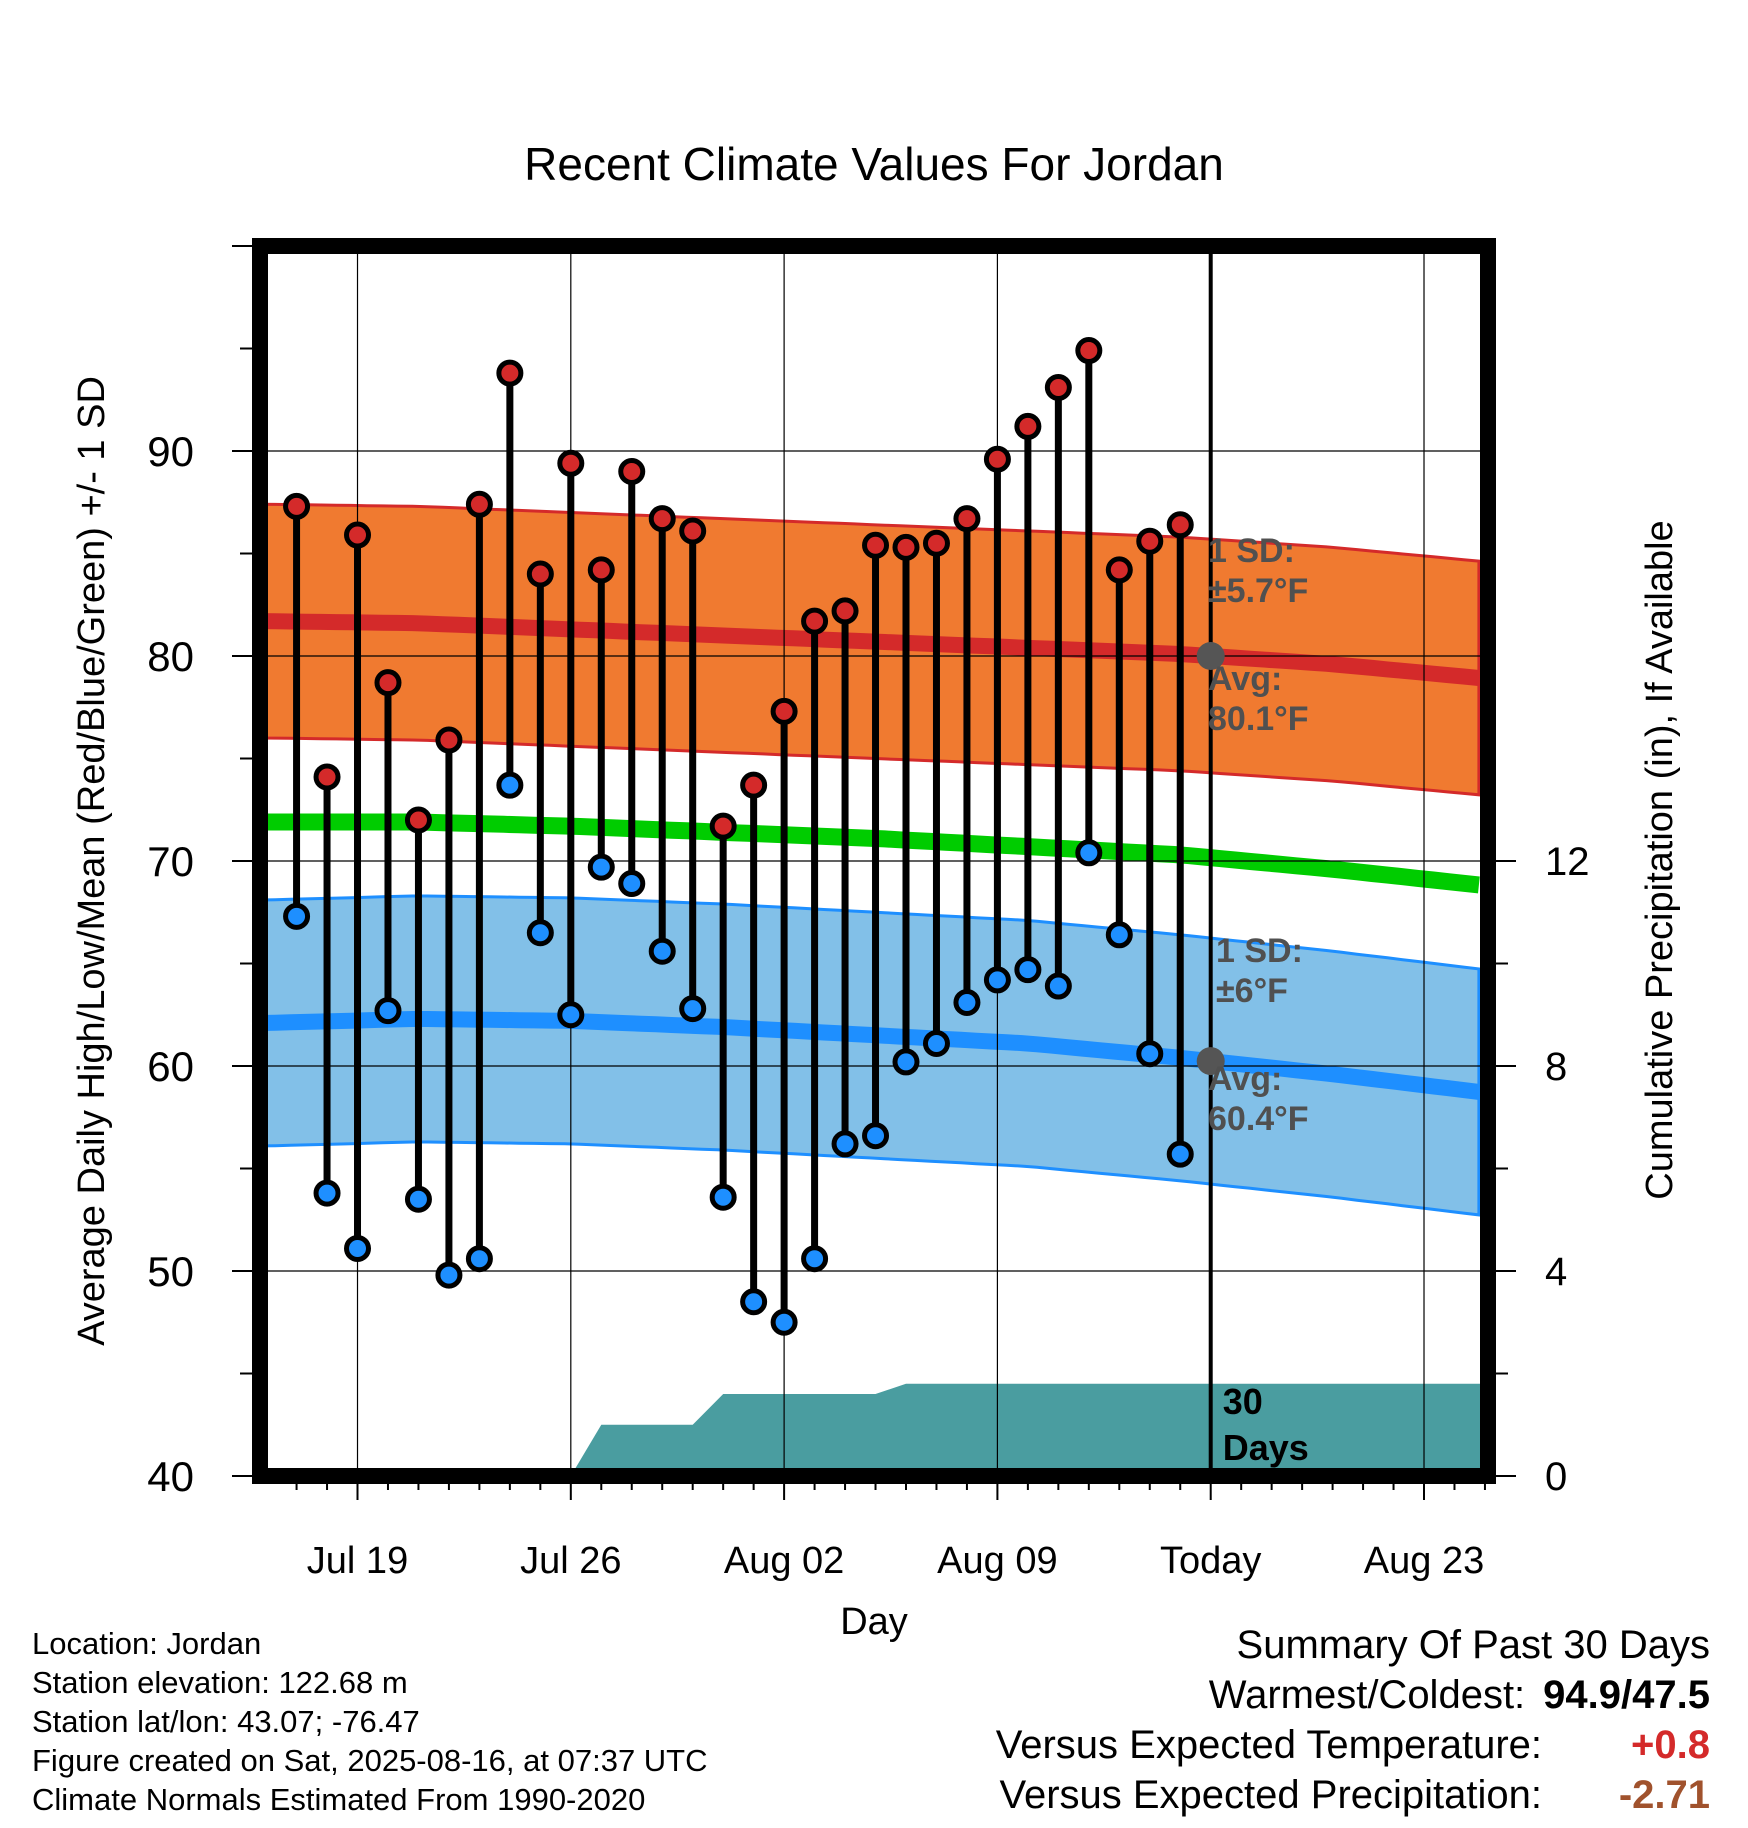 This screenshot has width=1748, height=1828. What do you see at coordinates (1258, 719) in the screenshot?
I see `high-avg-annotation: 80.1°F` at bounding box center [1258, 719].